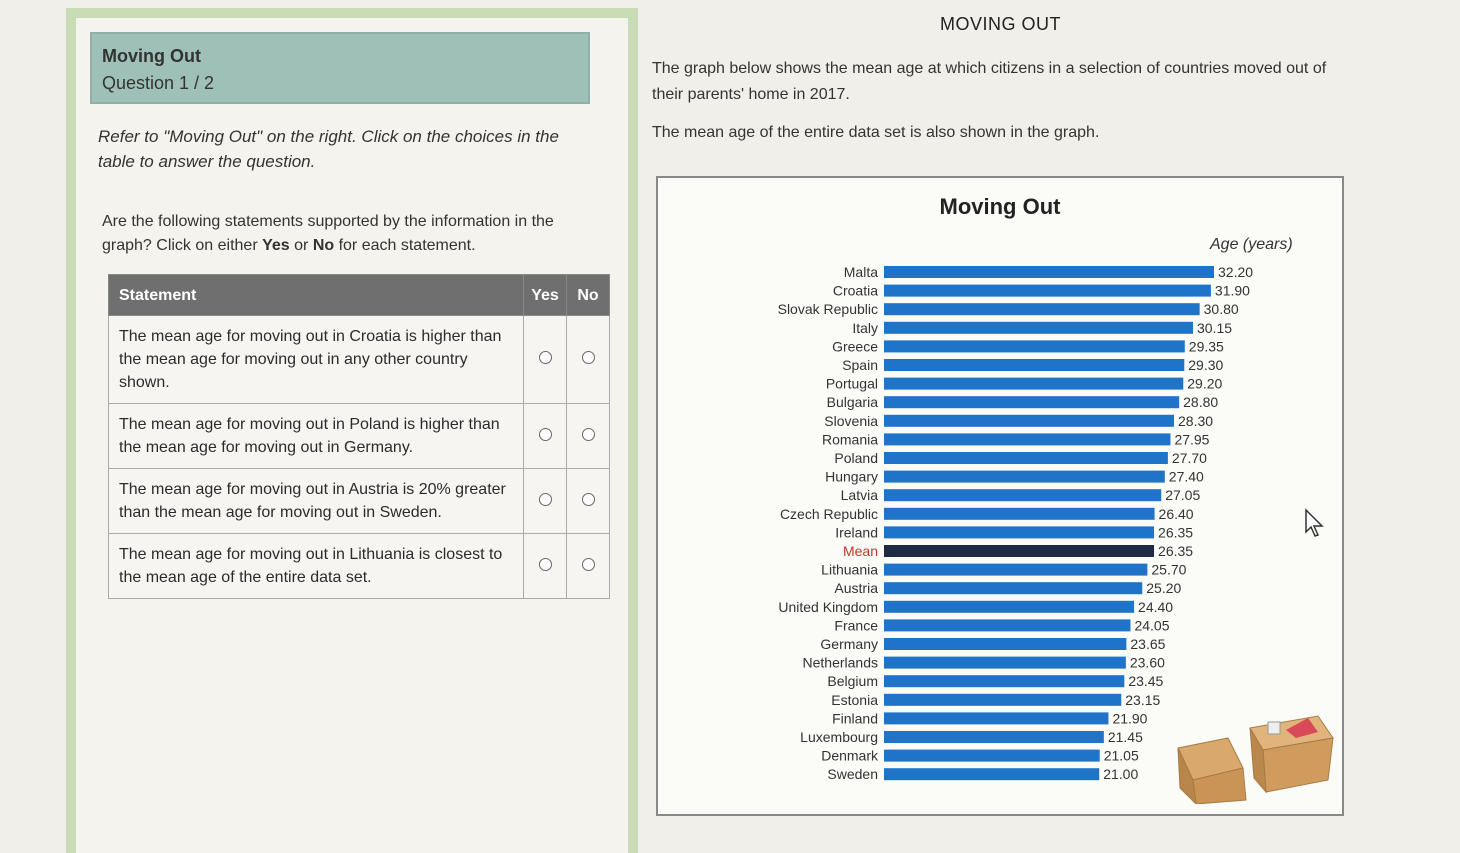 The width and height of the screenshot is (1460, 853). Describe the element at coordinates (1200, 402) in the screenshot. I see `value-label: 28.80` at that location.